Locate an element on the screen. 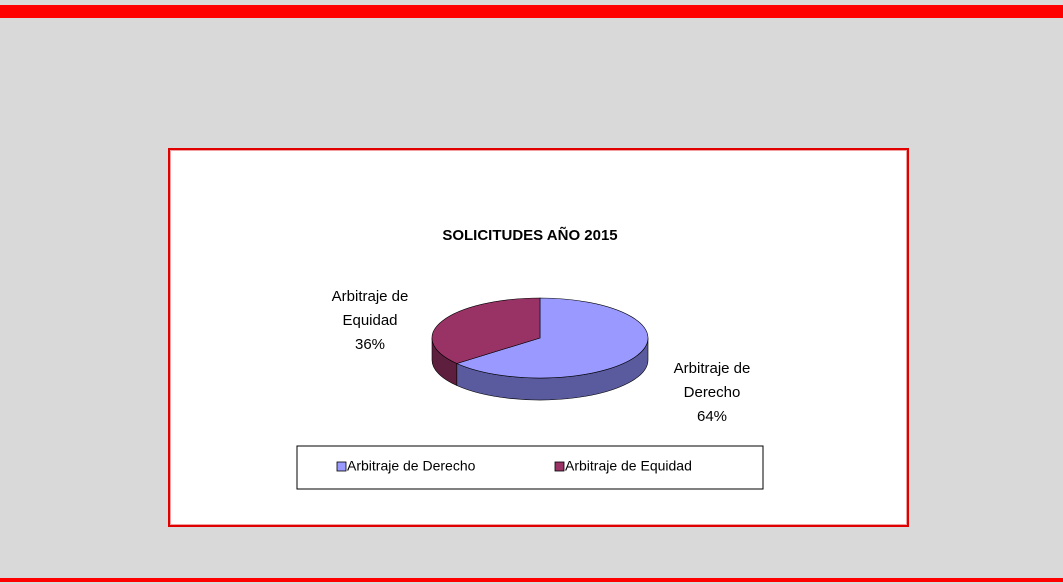  data-label-name: Arbitraje de Equidad is located at coordinates (370, 308).